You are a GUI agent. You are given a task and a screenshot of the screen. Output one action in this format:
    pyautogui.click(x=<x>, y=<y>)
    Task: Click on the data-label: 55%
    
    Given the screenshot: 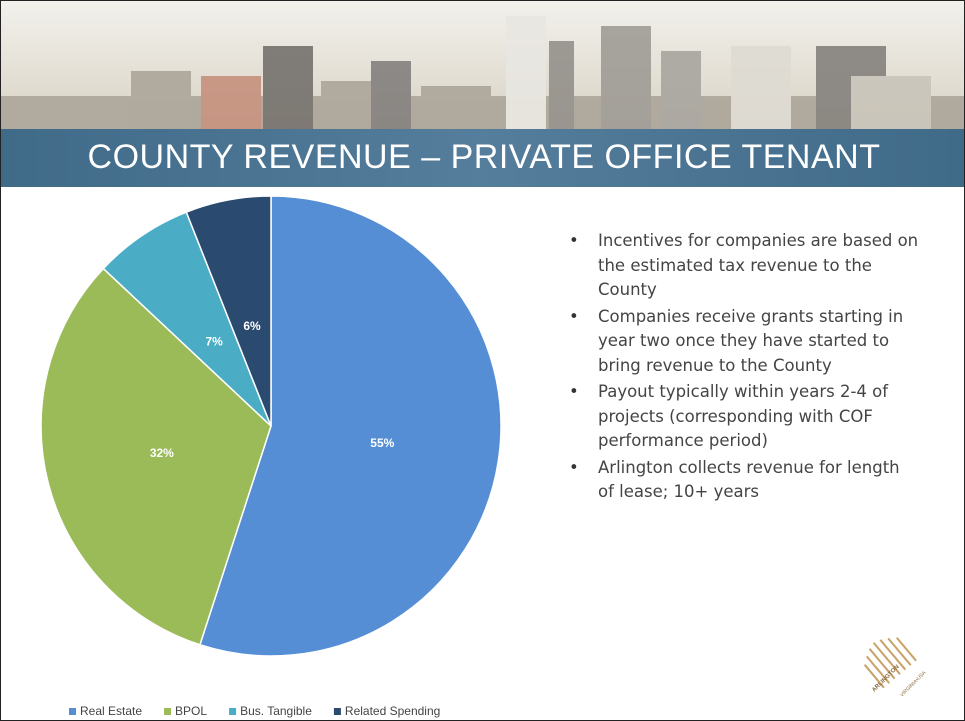 What is the action you would take?
    pyautogui.click(x=382, y=443)
    